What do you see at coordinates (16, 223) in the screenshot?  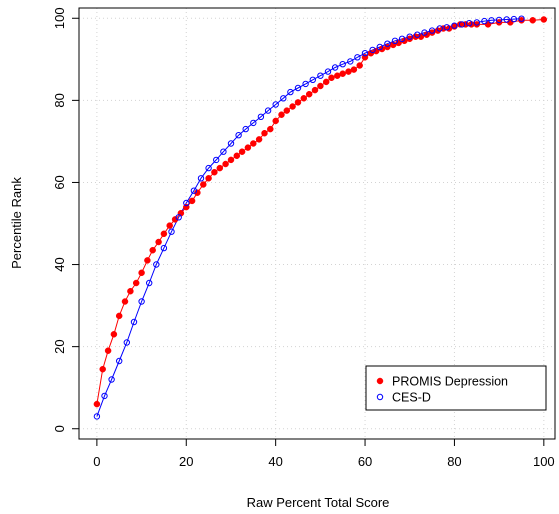 I see `y-axis-title: Percentile Rank` at bounding box center [16, 223].